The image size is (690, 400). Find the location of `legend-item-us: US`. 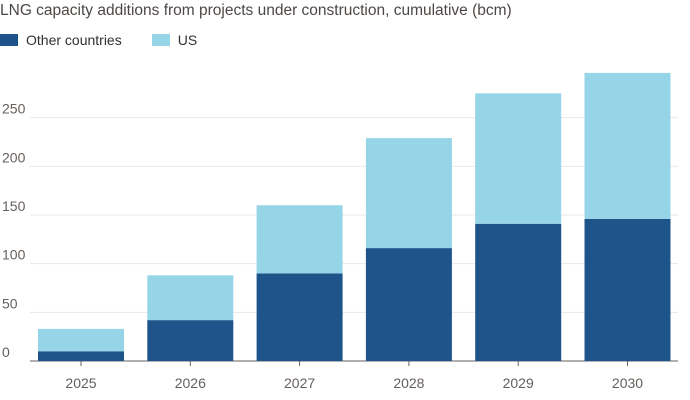

legend-item-us: US is located at coordinates (174, 40).